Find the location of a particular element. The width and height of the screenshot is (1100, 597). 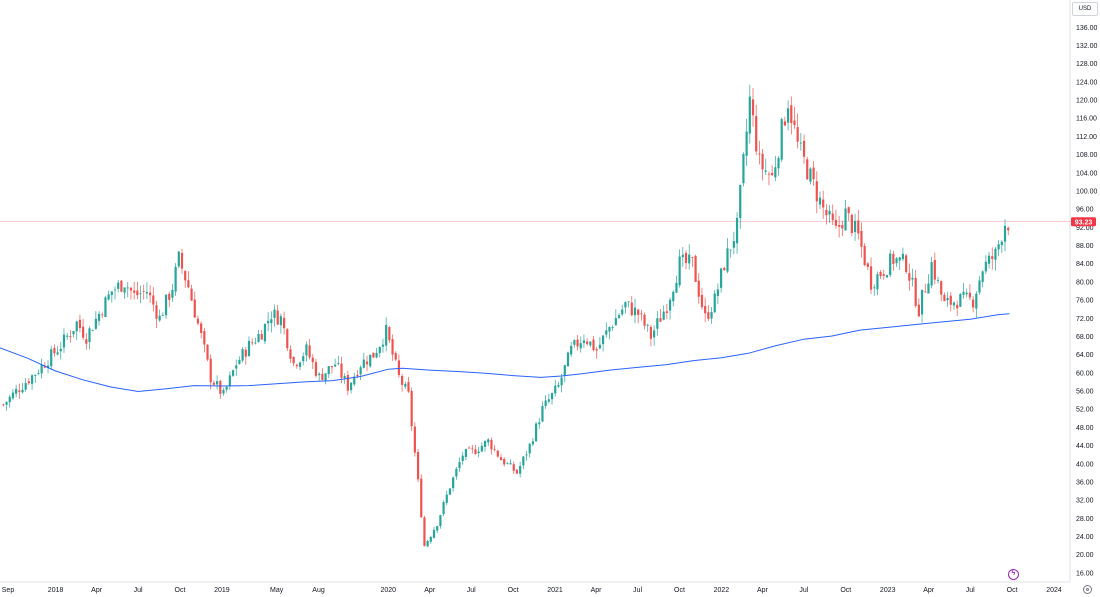

moving-average-line is located at coordinates (505, 353).